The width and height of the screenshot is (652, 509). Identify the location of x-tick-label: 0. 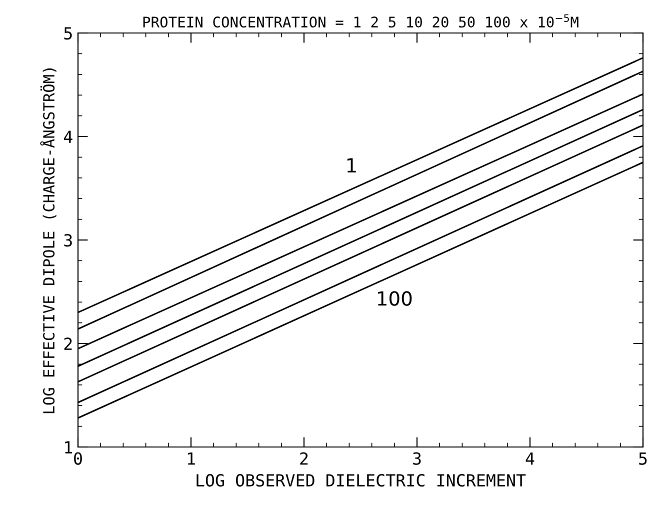
(78, 458).